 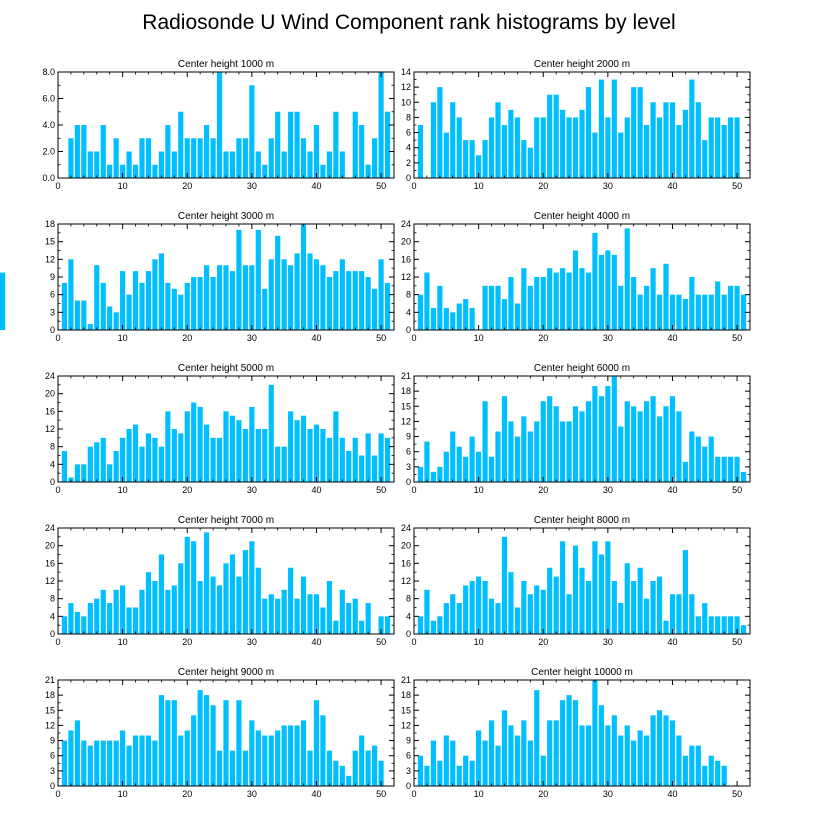 I want to click on panel-title: Center height 4000 m, so click(x=582, y=216).